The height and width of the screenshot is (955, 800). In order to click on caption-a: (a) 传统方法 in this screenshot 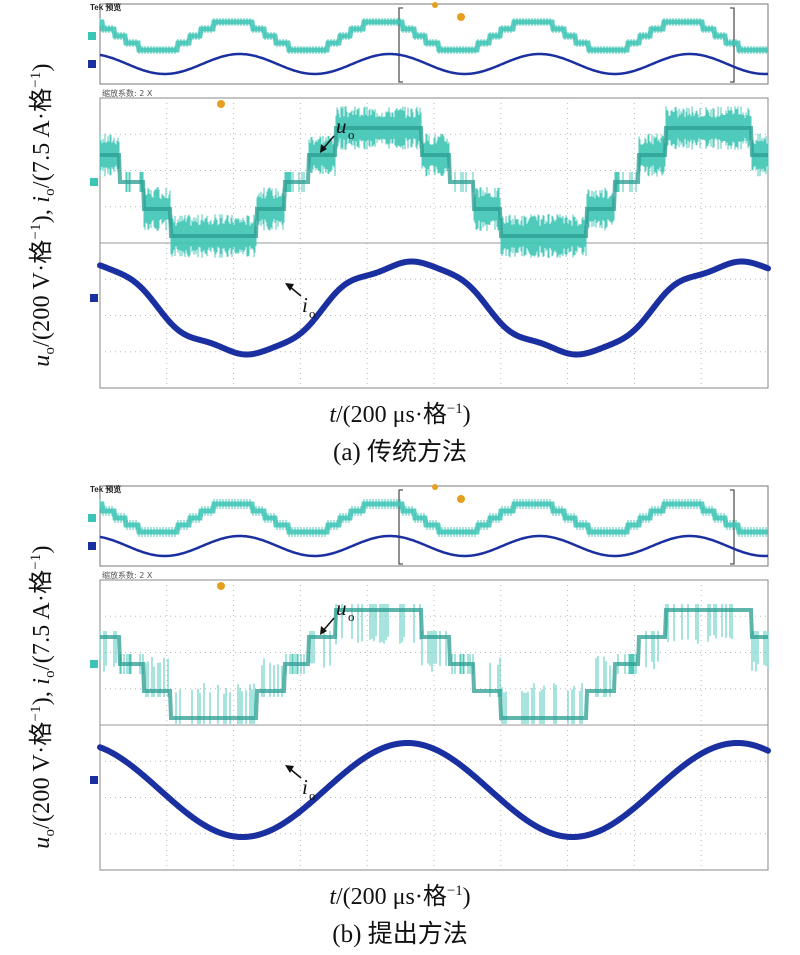, I will do `click(400, 452)`.